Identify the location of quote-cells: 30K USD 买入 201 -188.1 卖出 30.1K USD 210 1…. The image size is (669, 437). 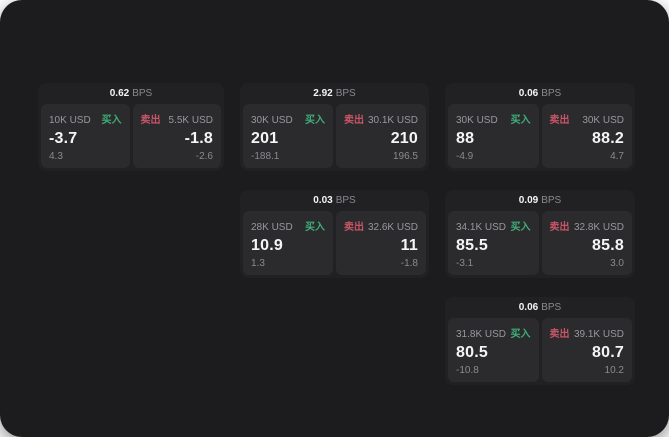
(334, 137).